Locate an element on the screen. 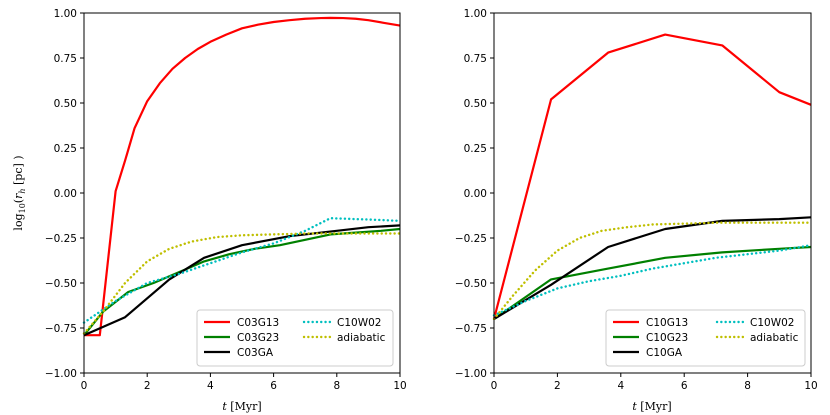 Image resolution: width=830 pixels, height=415 pixels. right-y-tick-label: 0.75 is located at coordinates (475, 59).